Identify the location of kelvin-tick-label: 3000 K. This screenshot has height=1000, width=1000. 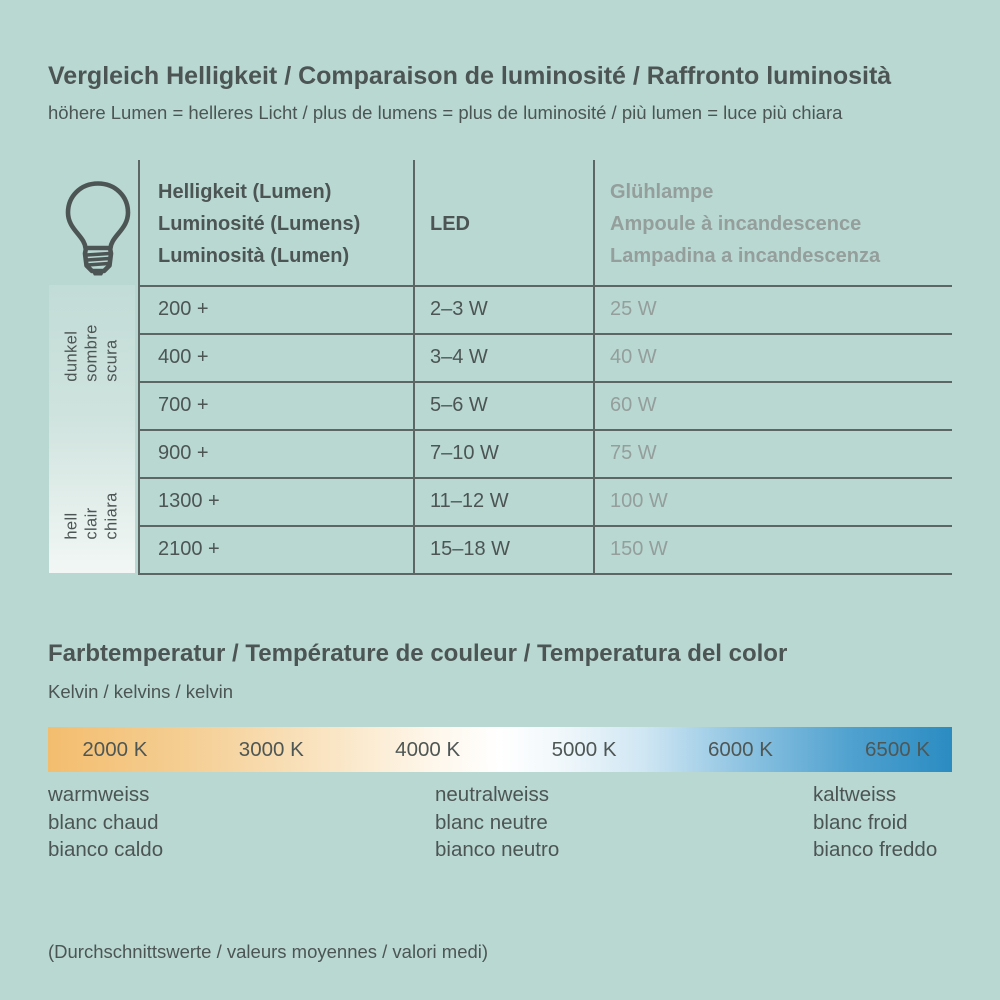
(271, 749).